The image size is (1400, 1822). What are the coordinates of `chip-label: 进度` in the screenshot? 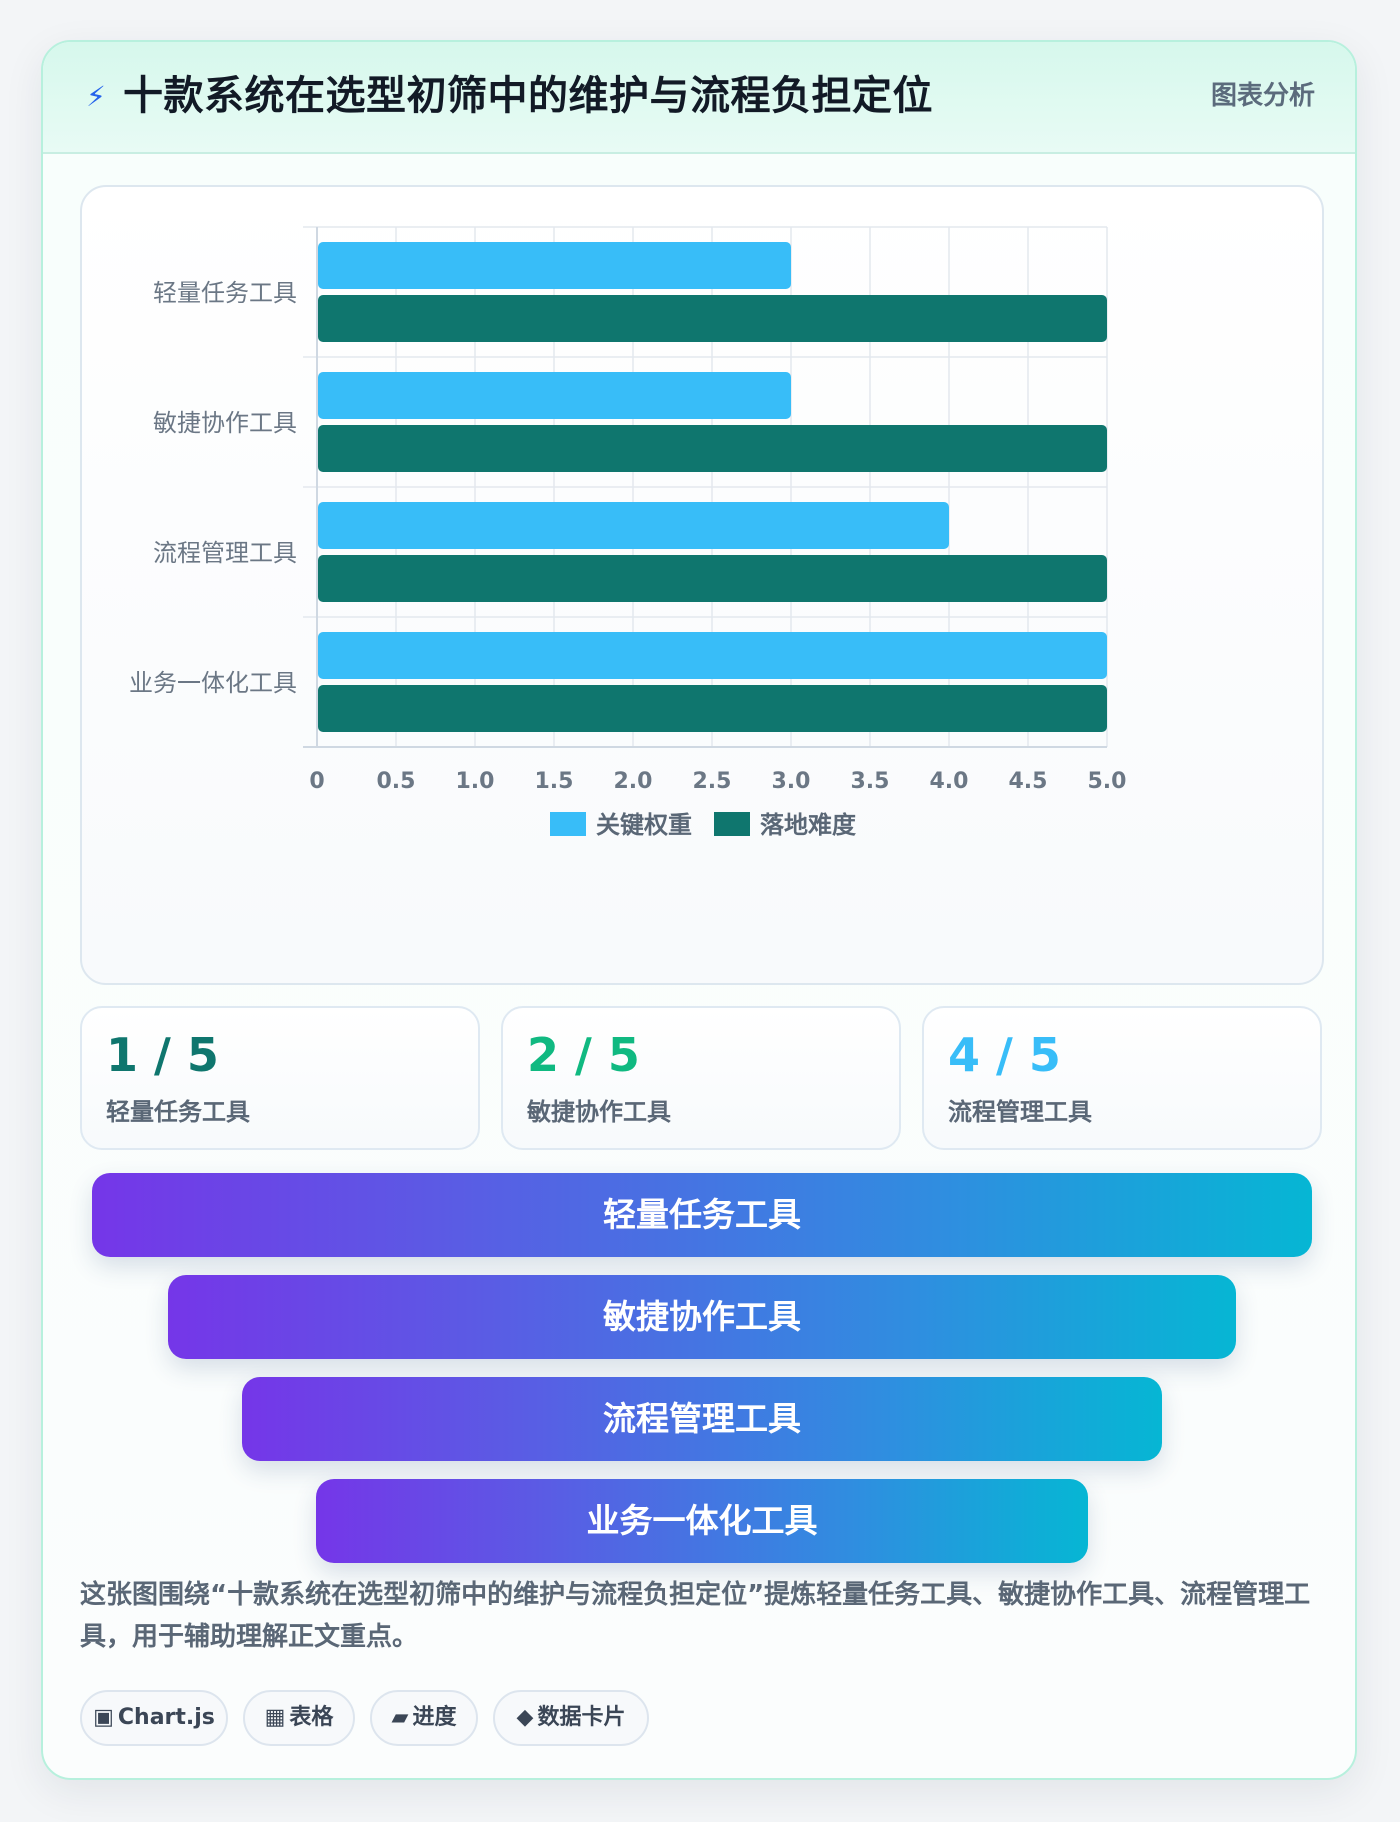 It's located at (434, 1717).